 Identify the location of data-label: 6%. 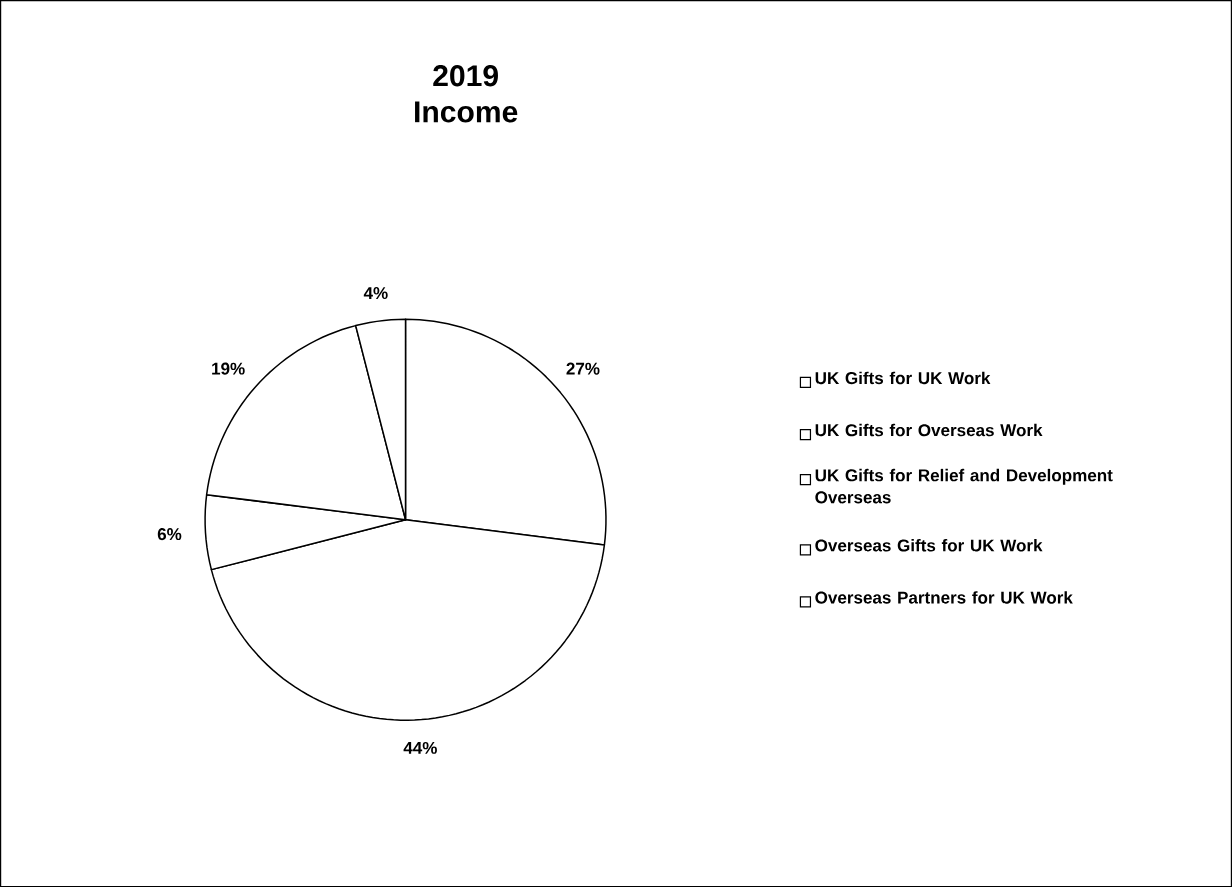
(169, 534).